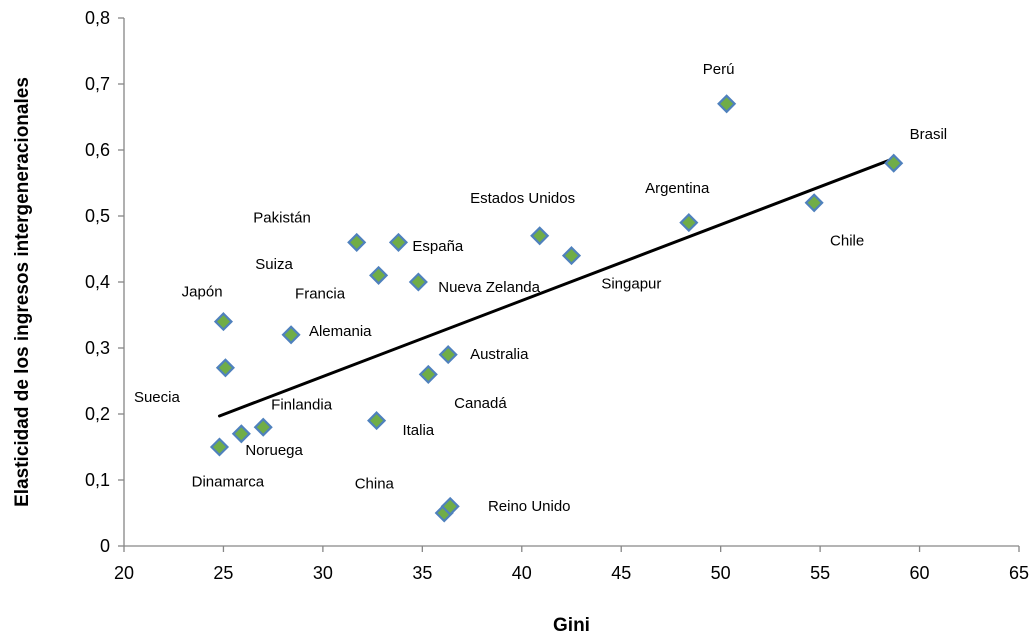 This screenshot has height=641, width=1035. I want to click on point-label: Dinamarca, so click(228, 482).